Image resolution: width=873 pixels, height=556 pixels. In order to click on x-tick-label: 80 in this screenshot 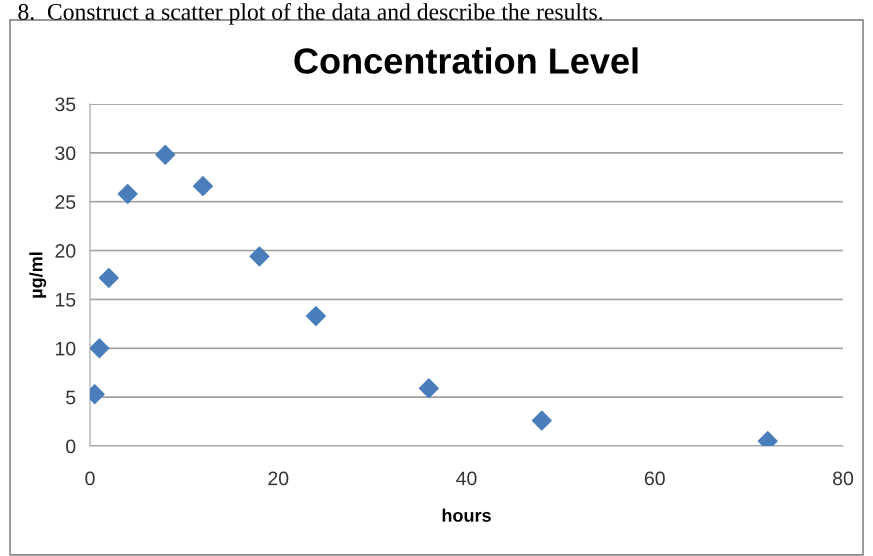, I will do `click(843, 479)`.